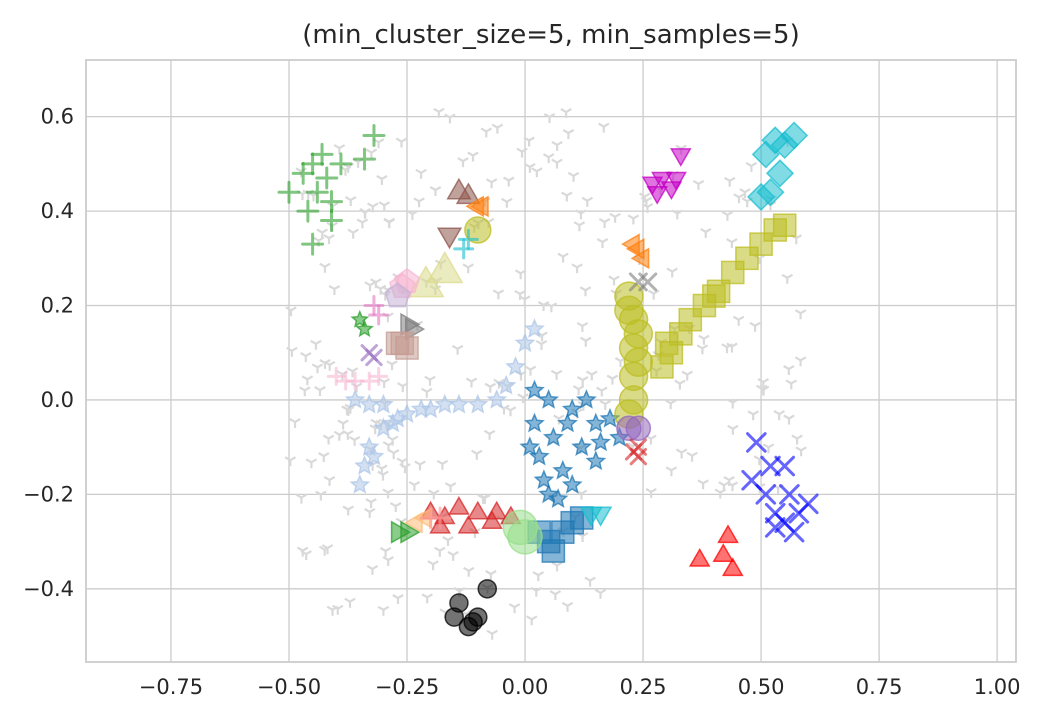  I want to click on y-tick-label: −0.4, so click(48, 589).